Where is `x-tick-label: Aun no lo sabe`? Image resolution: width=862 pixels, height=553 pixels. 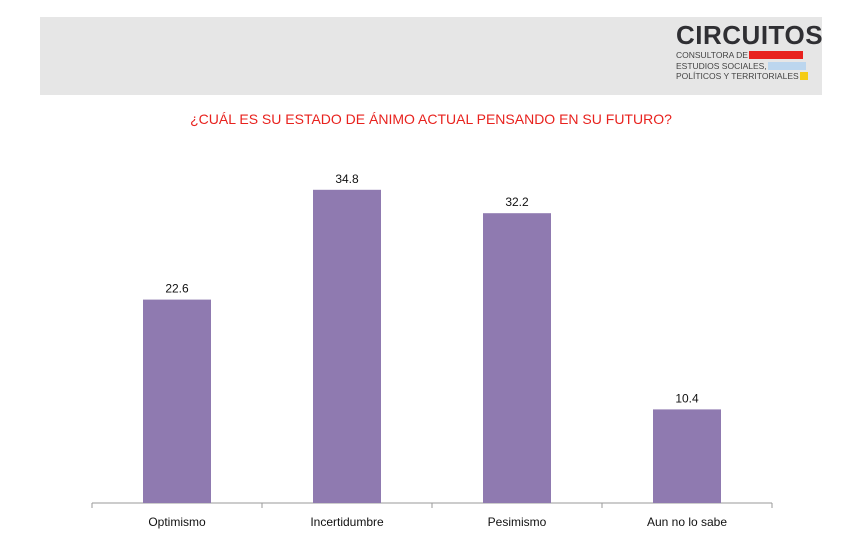 x-tick-label: Aun no lo sabe is located at coordinates (687, 522).